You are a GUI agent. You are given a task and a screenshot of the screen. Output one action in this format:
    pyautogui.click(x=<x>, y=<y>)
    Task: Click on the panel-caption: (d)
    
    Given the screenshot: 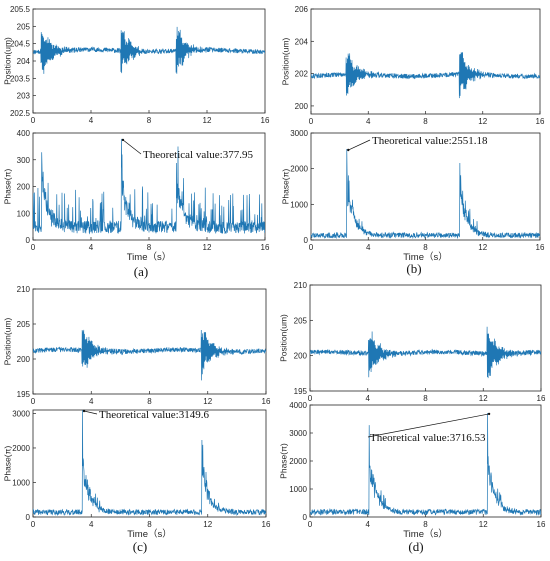 What is the action you would take?
    pyautogui.click(x=415, y=546)
    